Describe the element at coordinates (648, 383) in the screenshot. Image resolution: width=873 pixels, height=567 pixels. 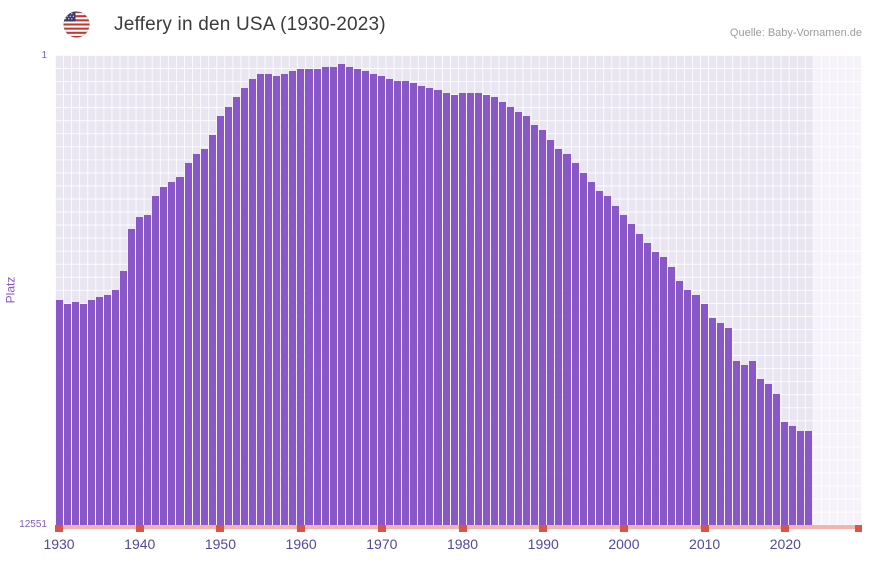
I see `bar-2003` at that location.